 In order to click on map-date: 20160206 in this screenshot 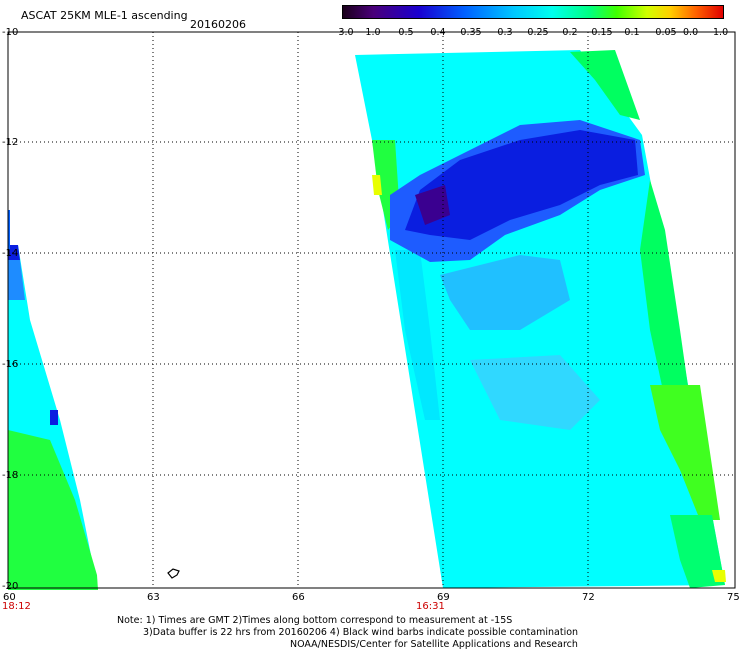, I will do `click(218, 24)`.